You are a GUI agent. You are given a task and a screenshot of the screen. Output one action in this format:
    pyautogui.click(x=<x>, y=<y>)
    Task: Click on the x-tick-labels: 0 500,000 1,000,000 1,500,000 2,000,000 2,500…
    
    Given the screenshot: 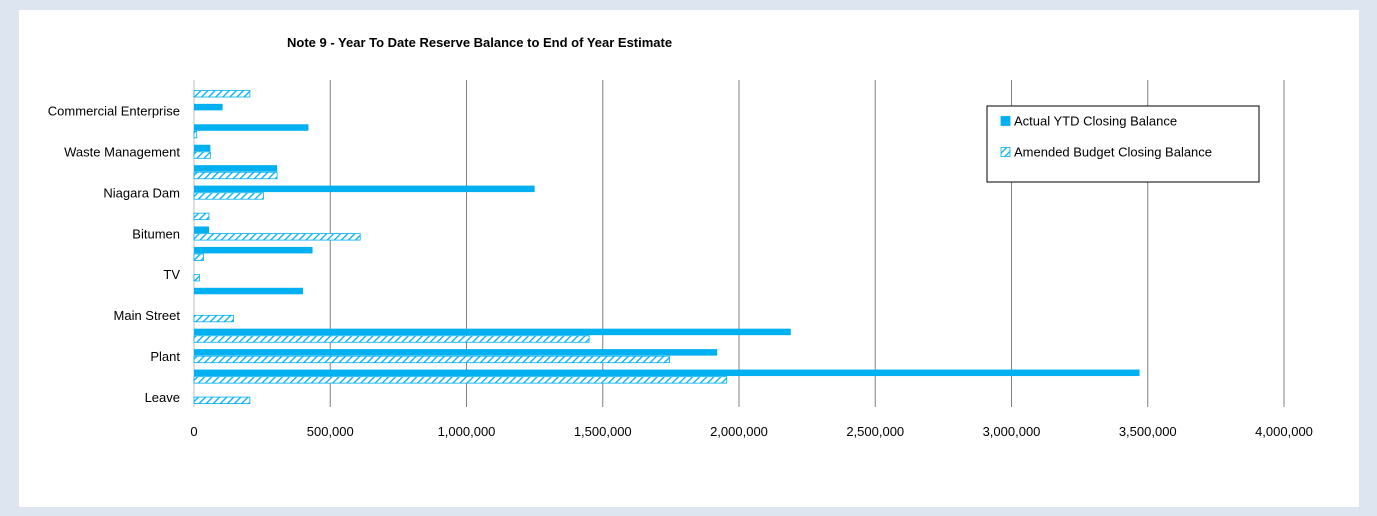 What is the action you would take?
    pyautogui.click(x=751, y=431)
    